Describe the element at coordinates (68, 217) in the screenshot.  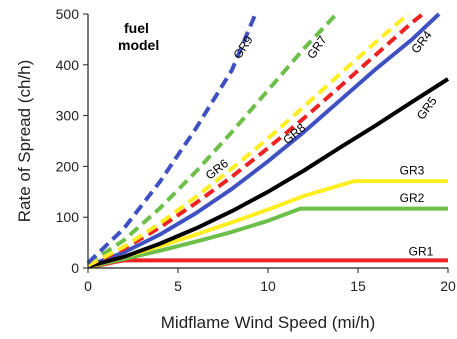
I see `y-tick-label: 100` at that location.